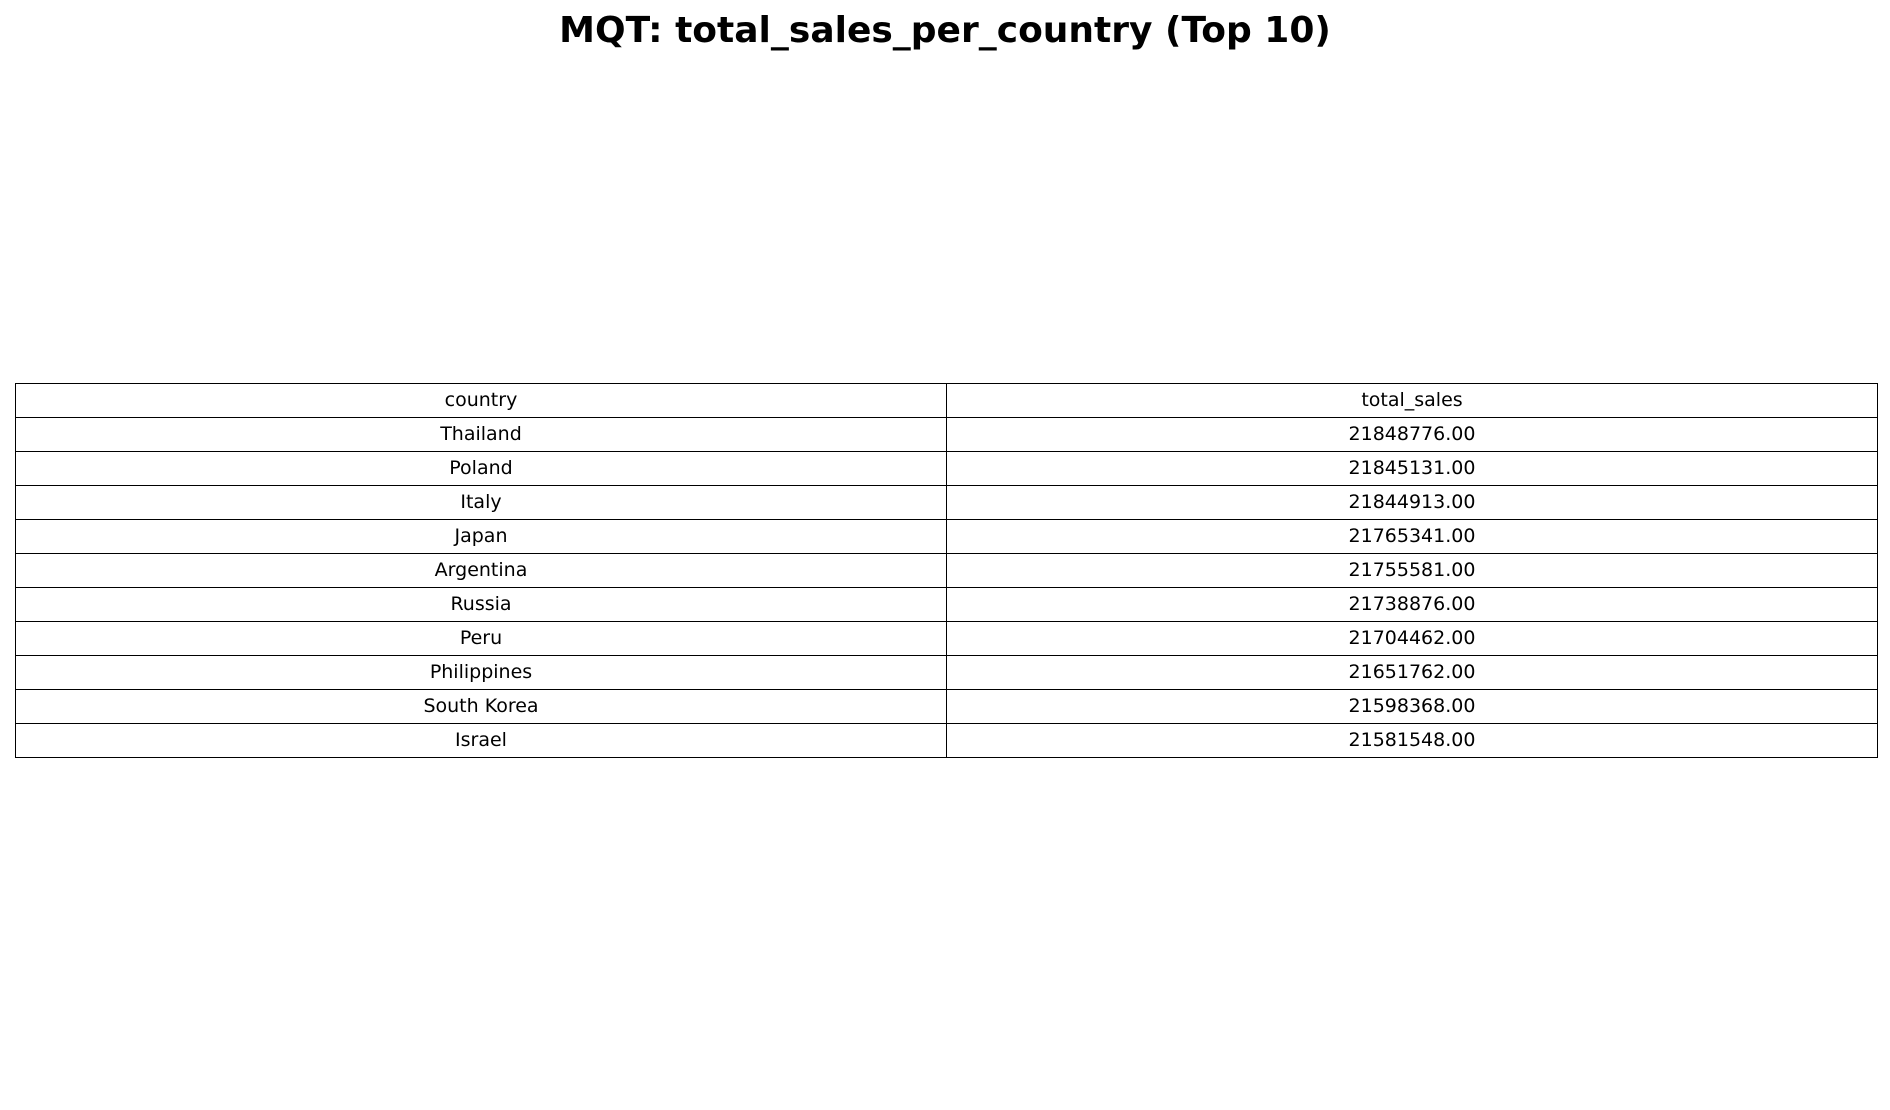 Image resolution: width=1890 pixels, height=1110 pixels. Describe the element at coordinates (481, 672) in the screenshot. I see `cell-country: Philippines` at that location.